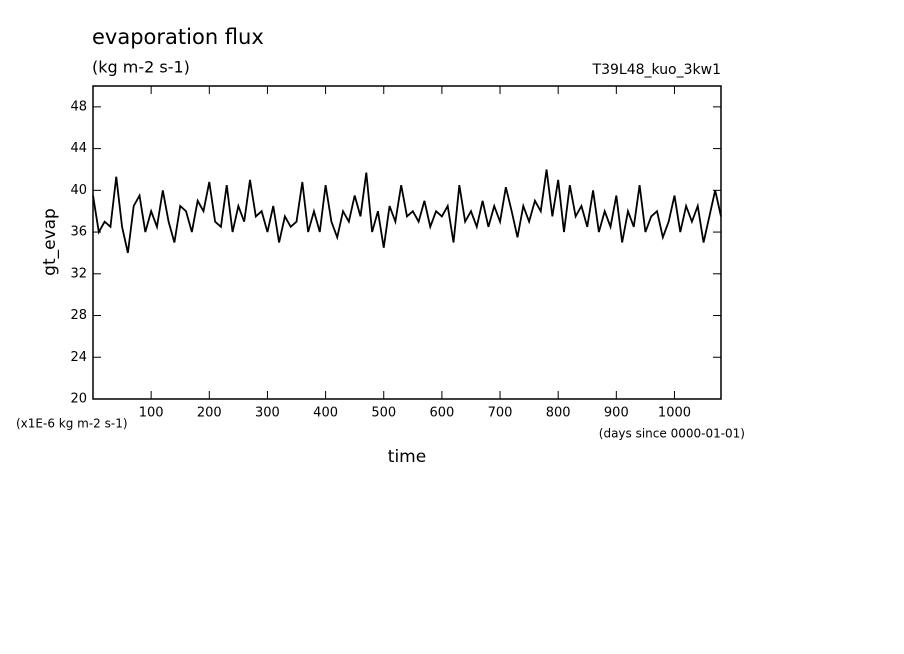  Describe the element at coordinates (151, 413) in the screenshot. I see `x-tick-label: 100` at that location.